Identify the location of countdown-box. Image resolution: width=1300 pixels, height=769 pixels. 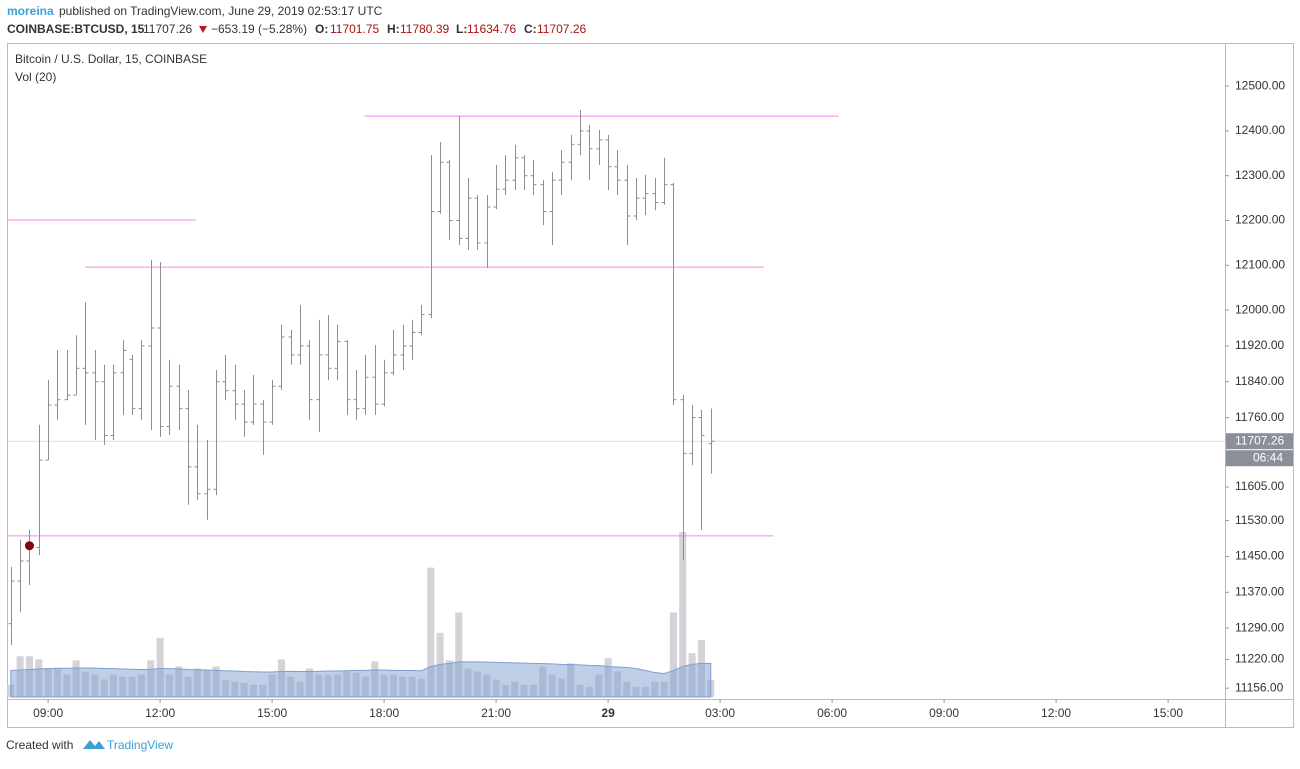
(1259, 458).